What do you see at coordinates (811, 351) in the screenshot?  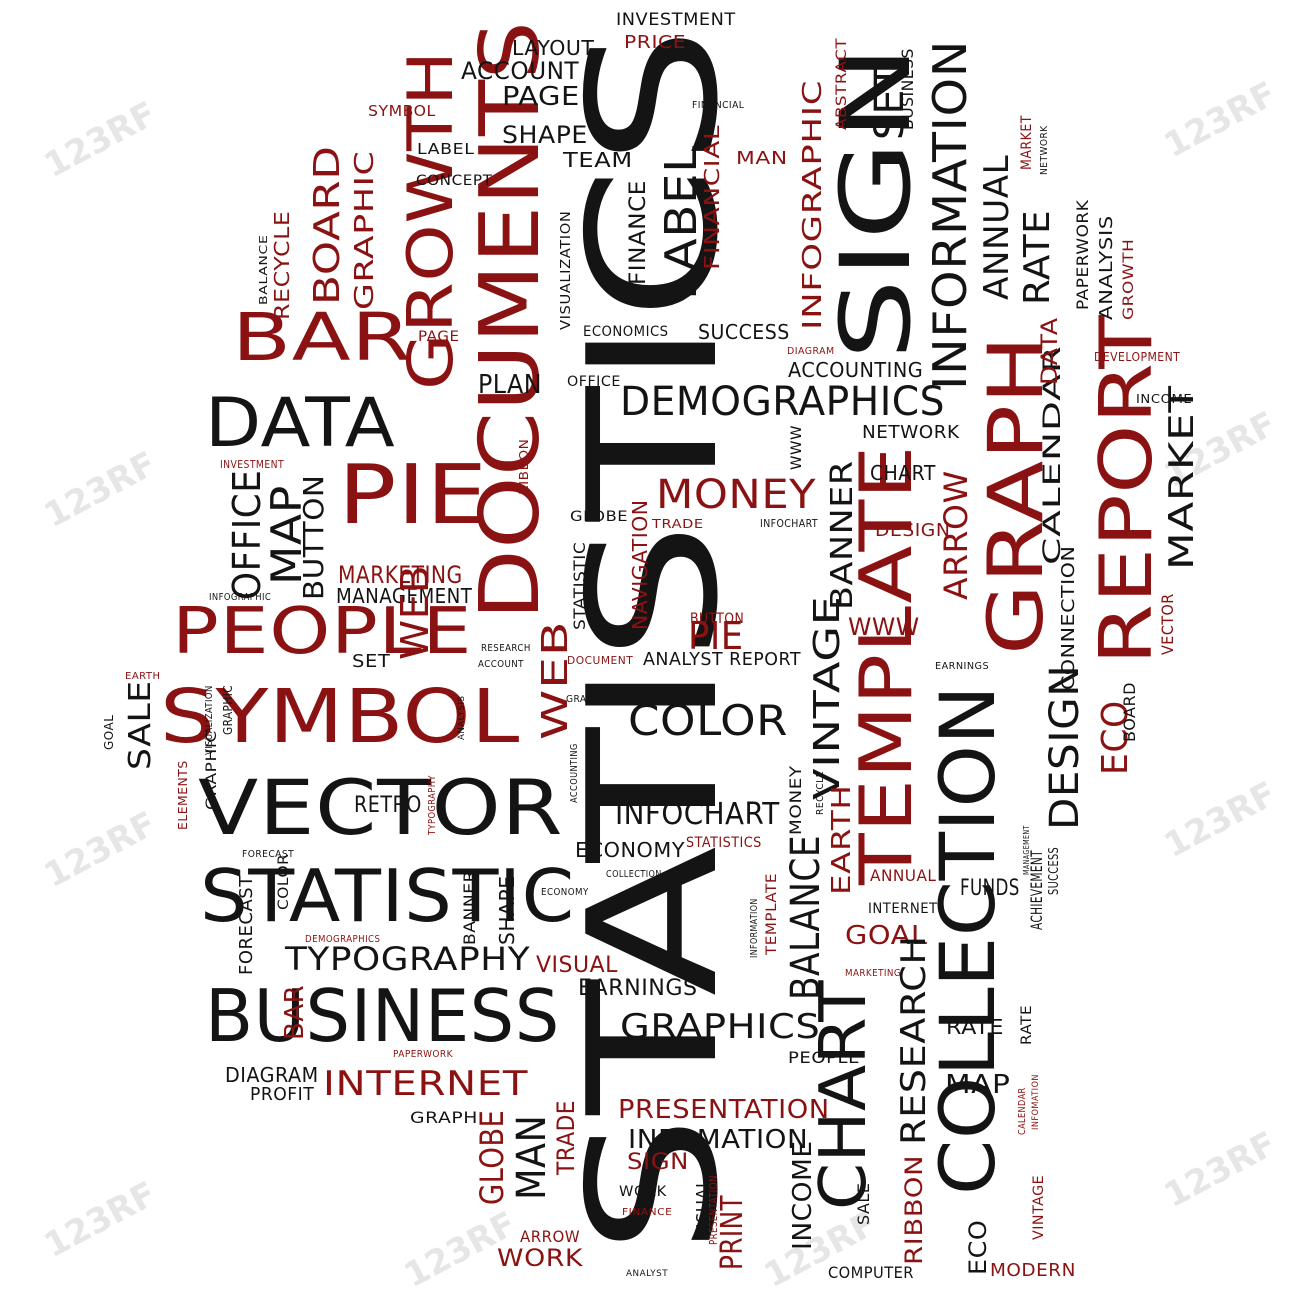 I see `word-diagram-small: DIAGRAM` at bounding box center [811, 351].